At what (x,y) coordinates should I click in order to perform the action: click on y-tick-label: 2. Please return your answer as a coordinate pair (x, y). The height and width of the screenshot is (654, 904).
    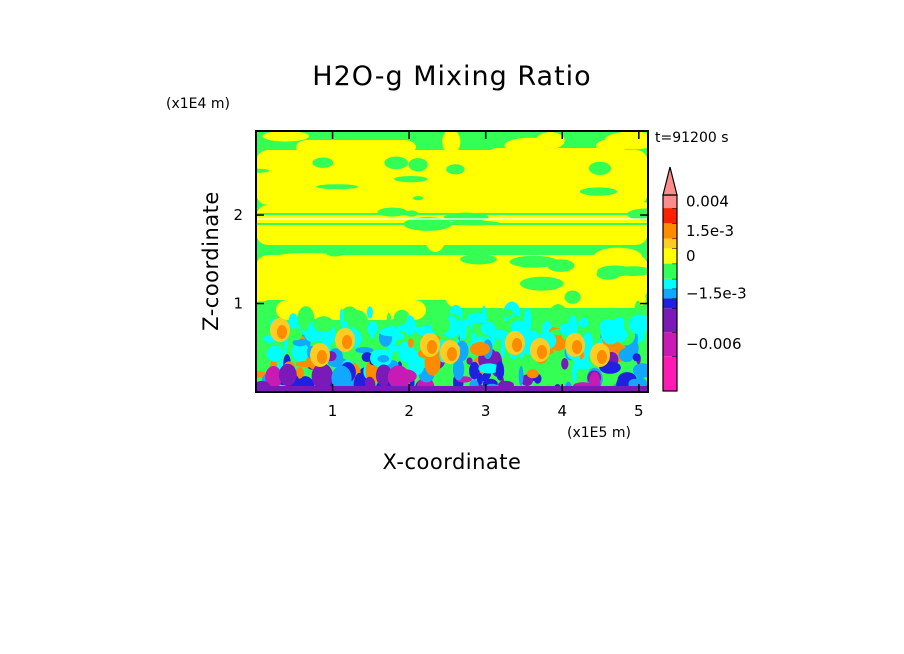
    Looking at the image, I should click on (238, 215).